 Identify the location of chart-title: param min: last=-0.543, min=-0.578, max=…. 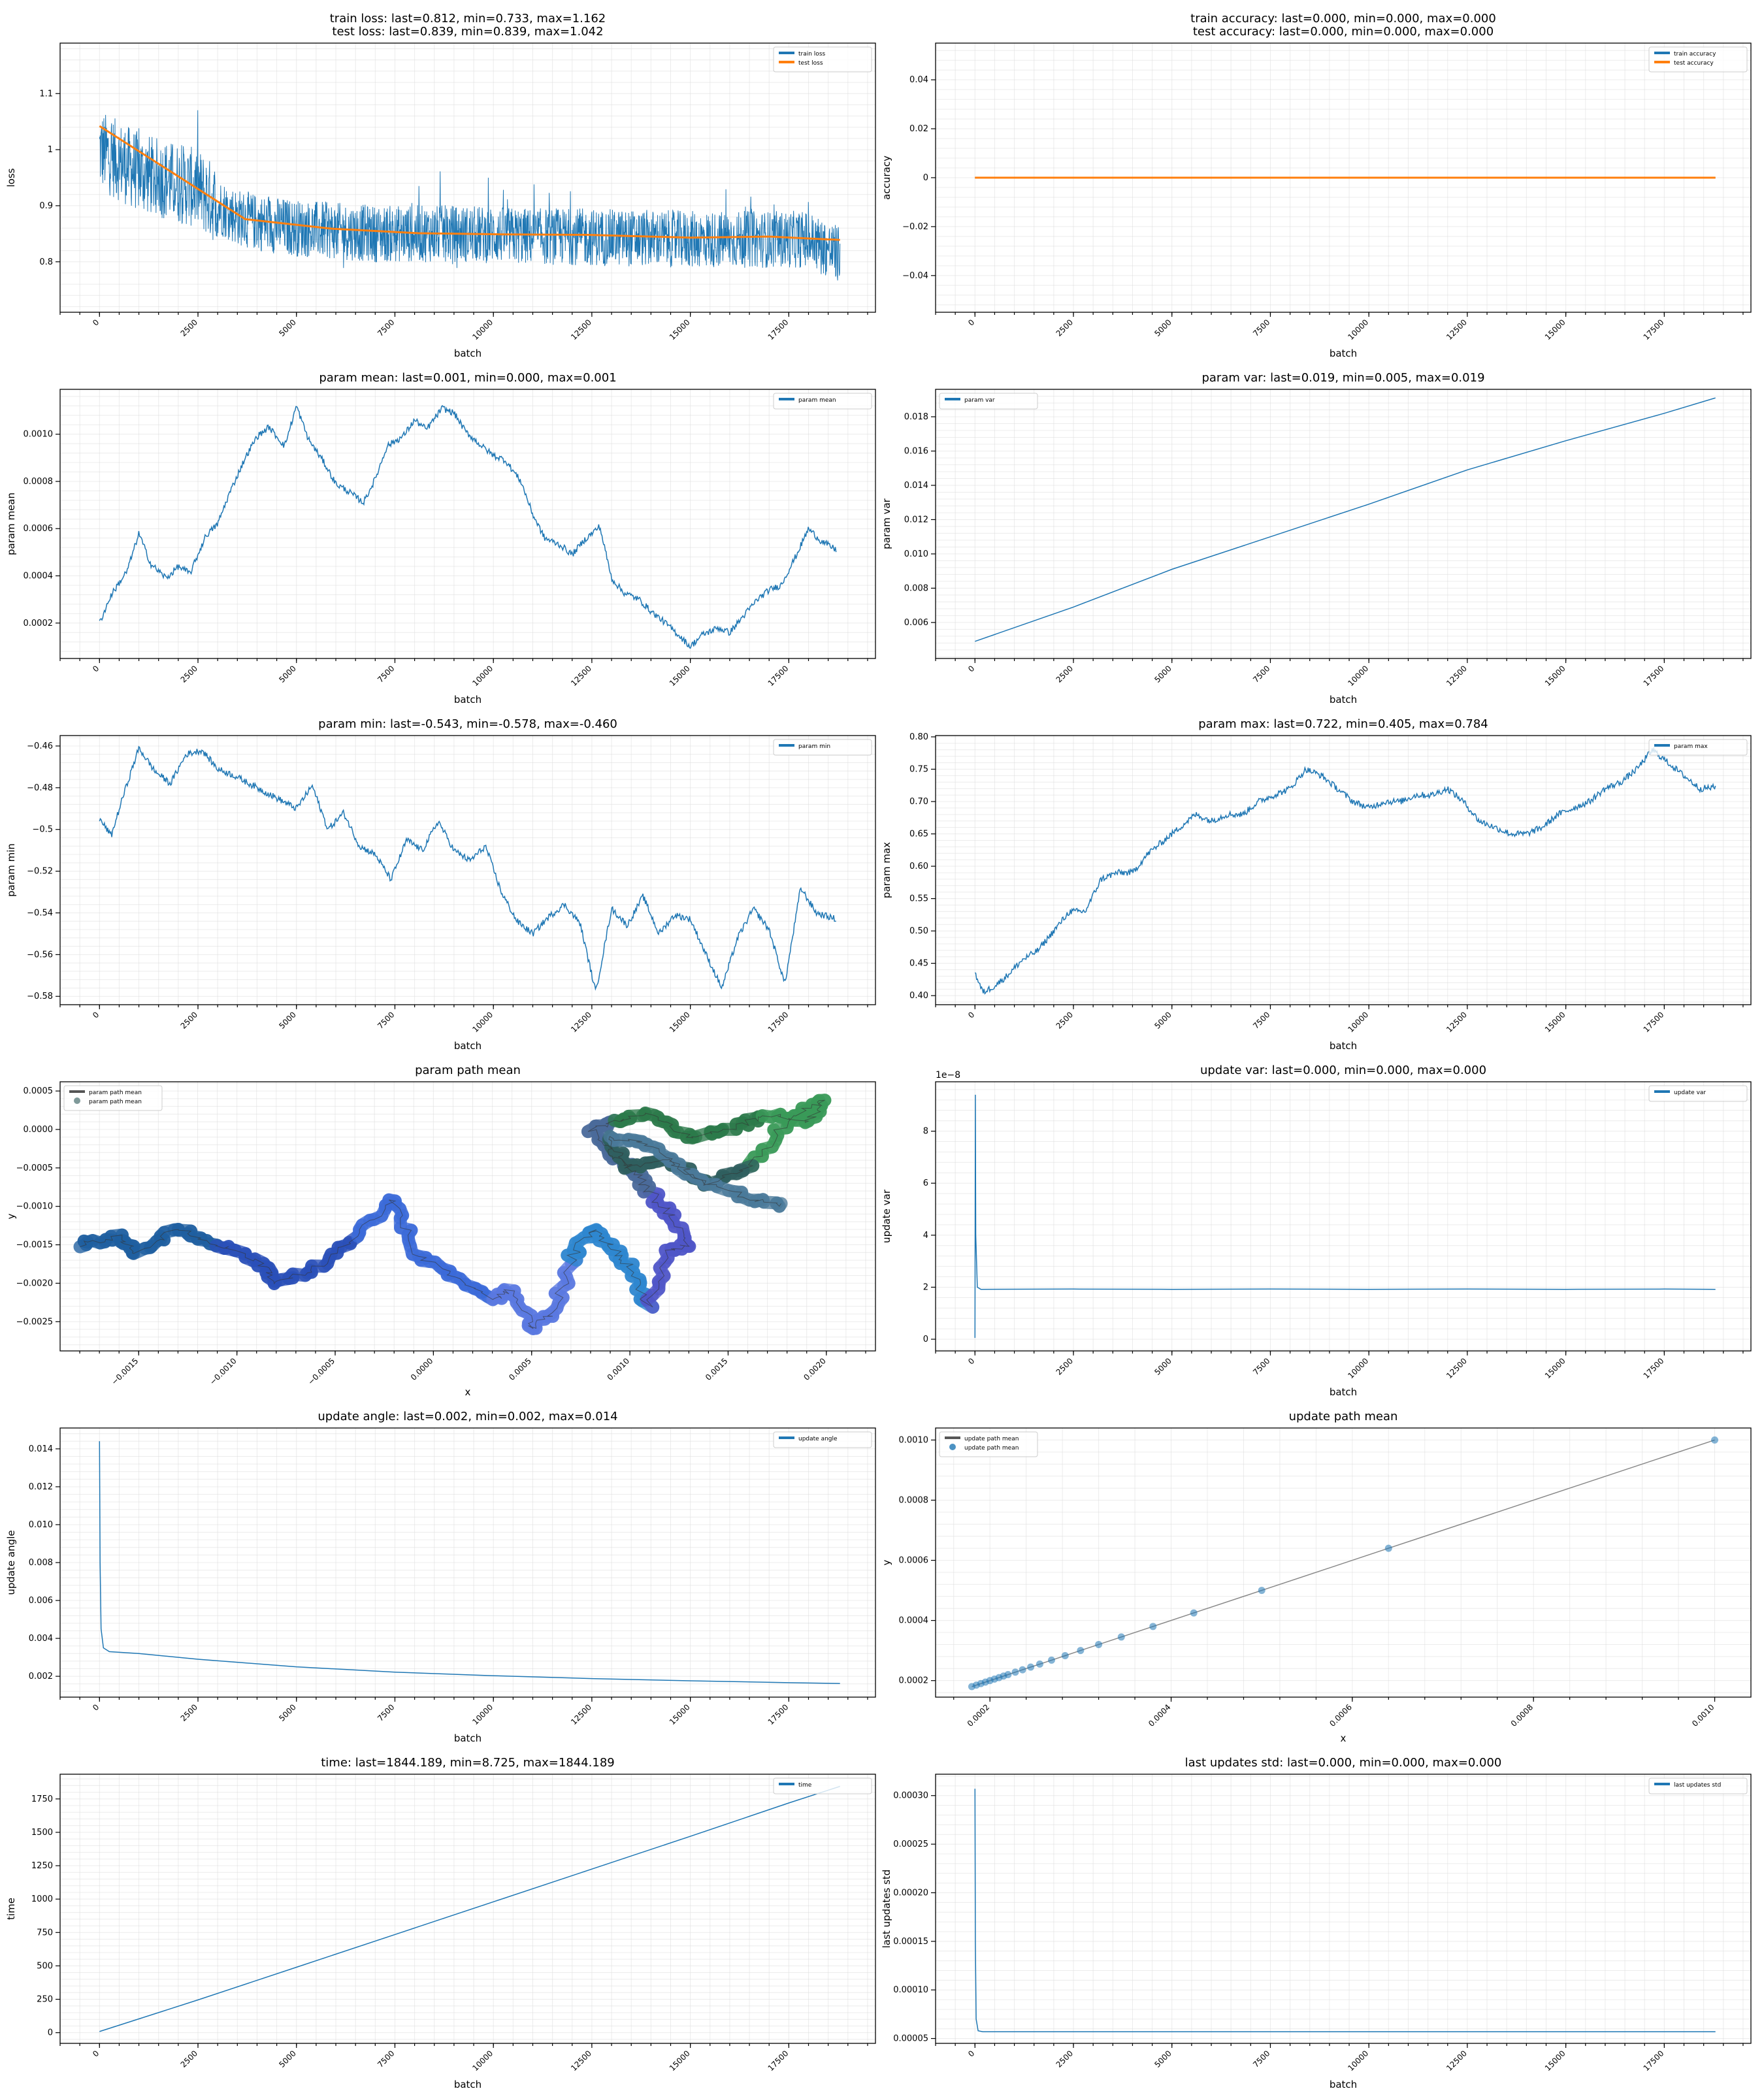
(467, 724).